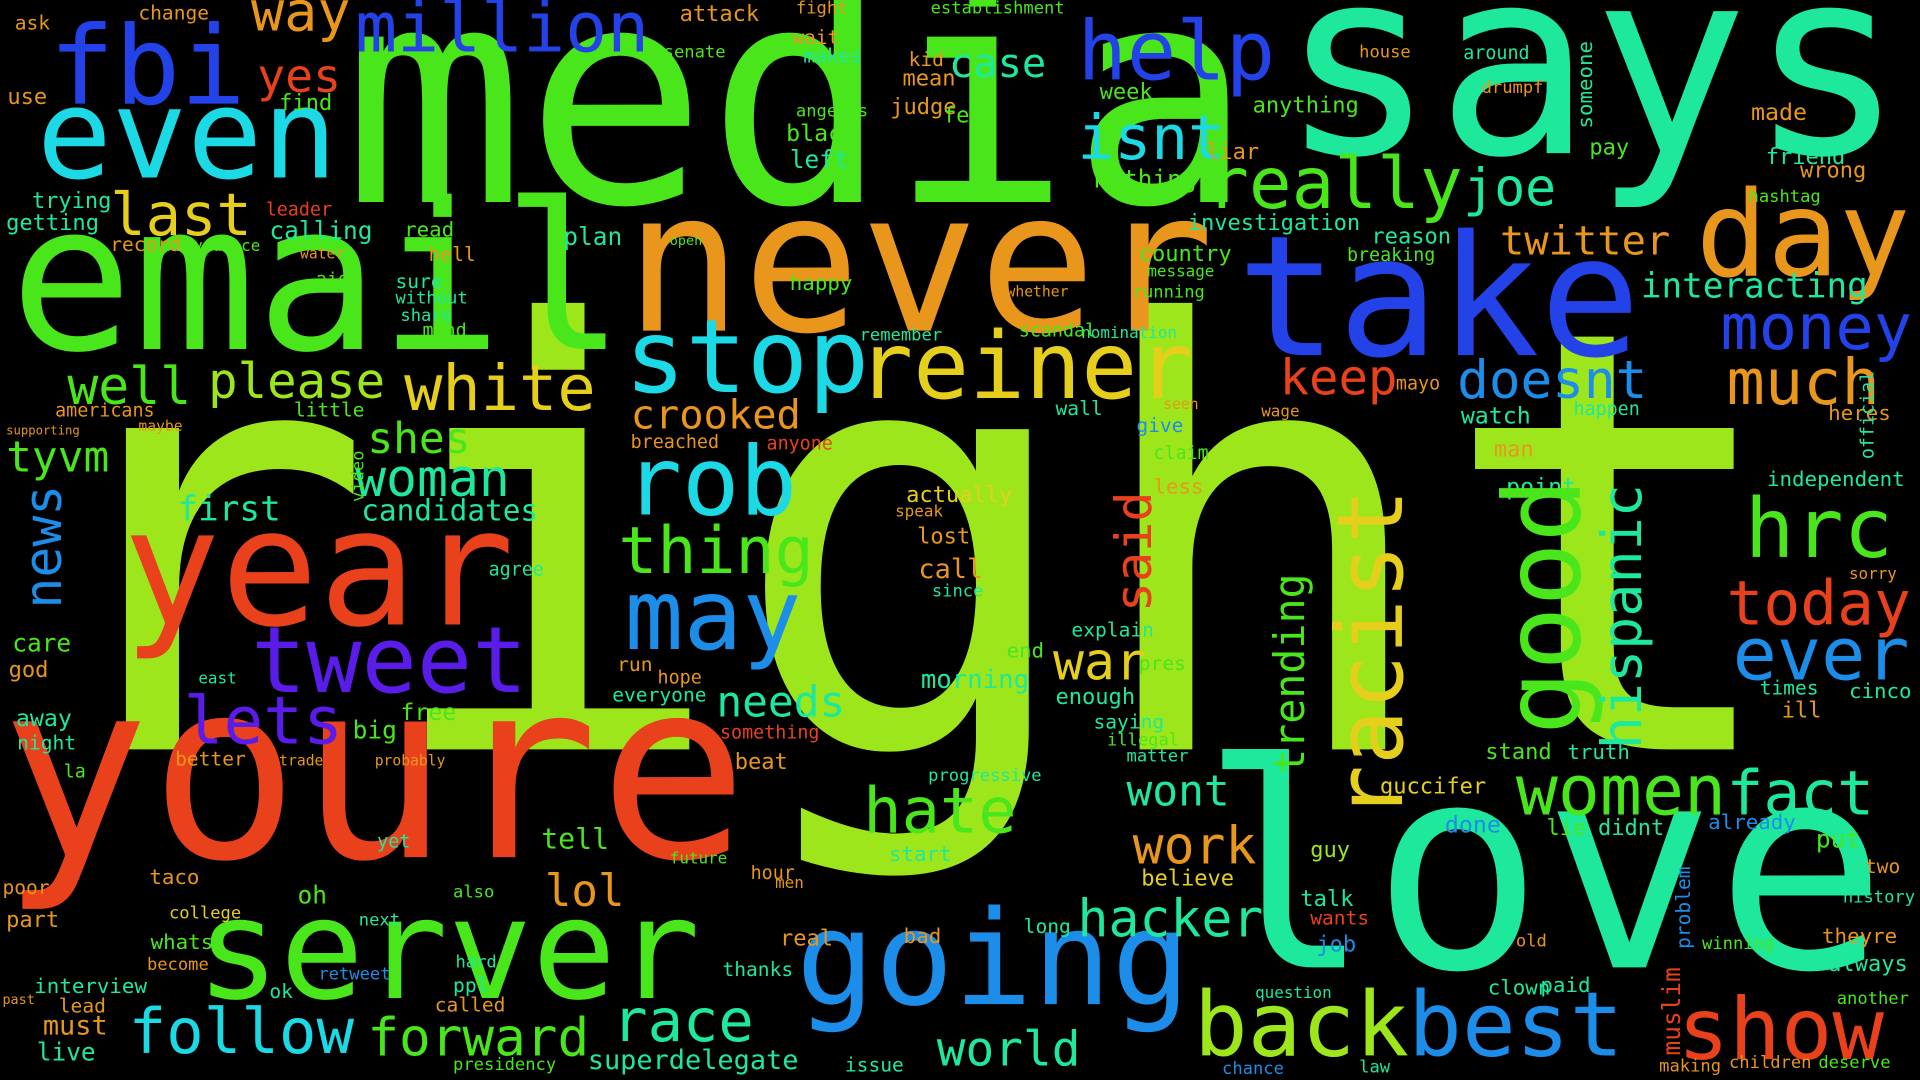 The width and height of the screenshot is (1920, 1080). I want to click on word: may, so click(712, 616).